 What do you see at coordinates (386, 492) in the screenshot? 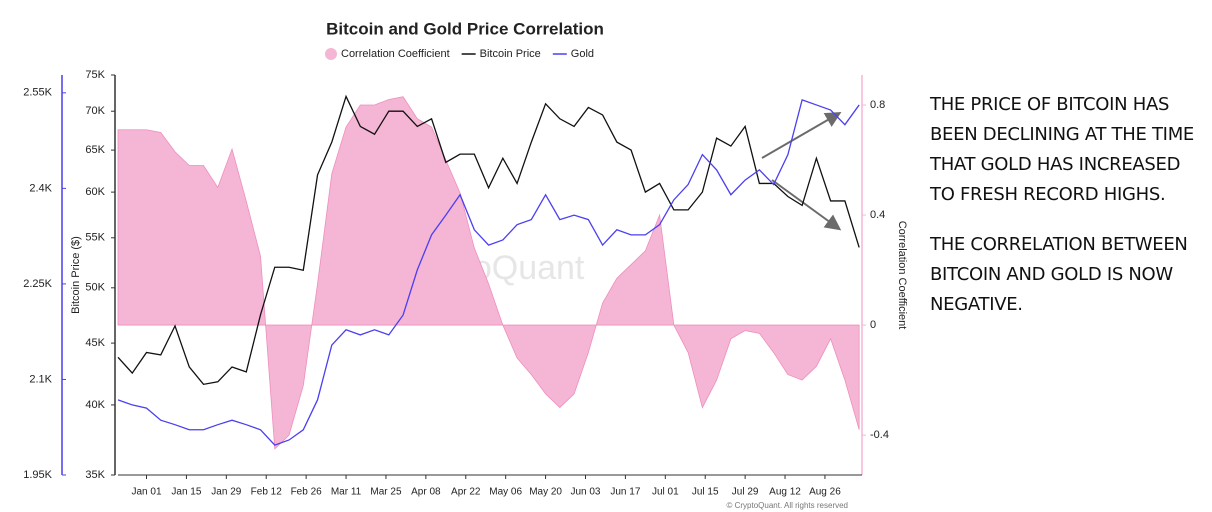
I see `x-tick-label: Mar 25` at bounding box center [386, 492].